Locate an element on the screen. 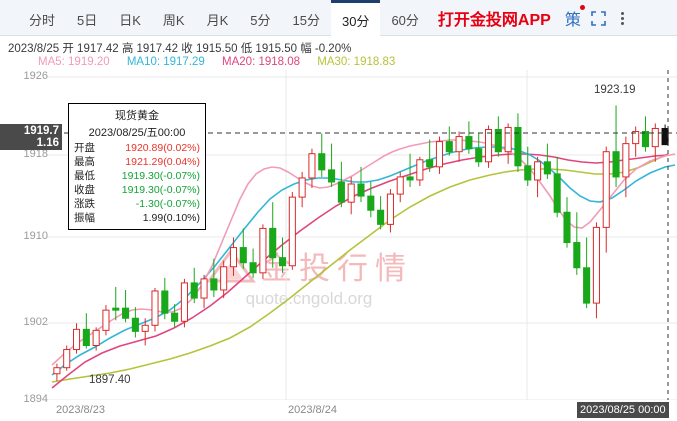 This screenshot has width=677, height=421. more-vertical-icon is located at coordinates (623, 18).